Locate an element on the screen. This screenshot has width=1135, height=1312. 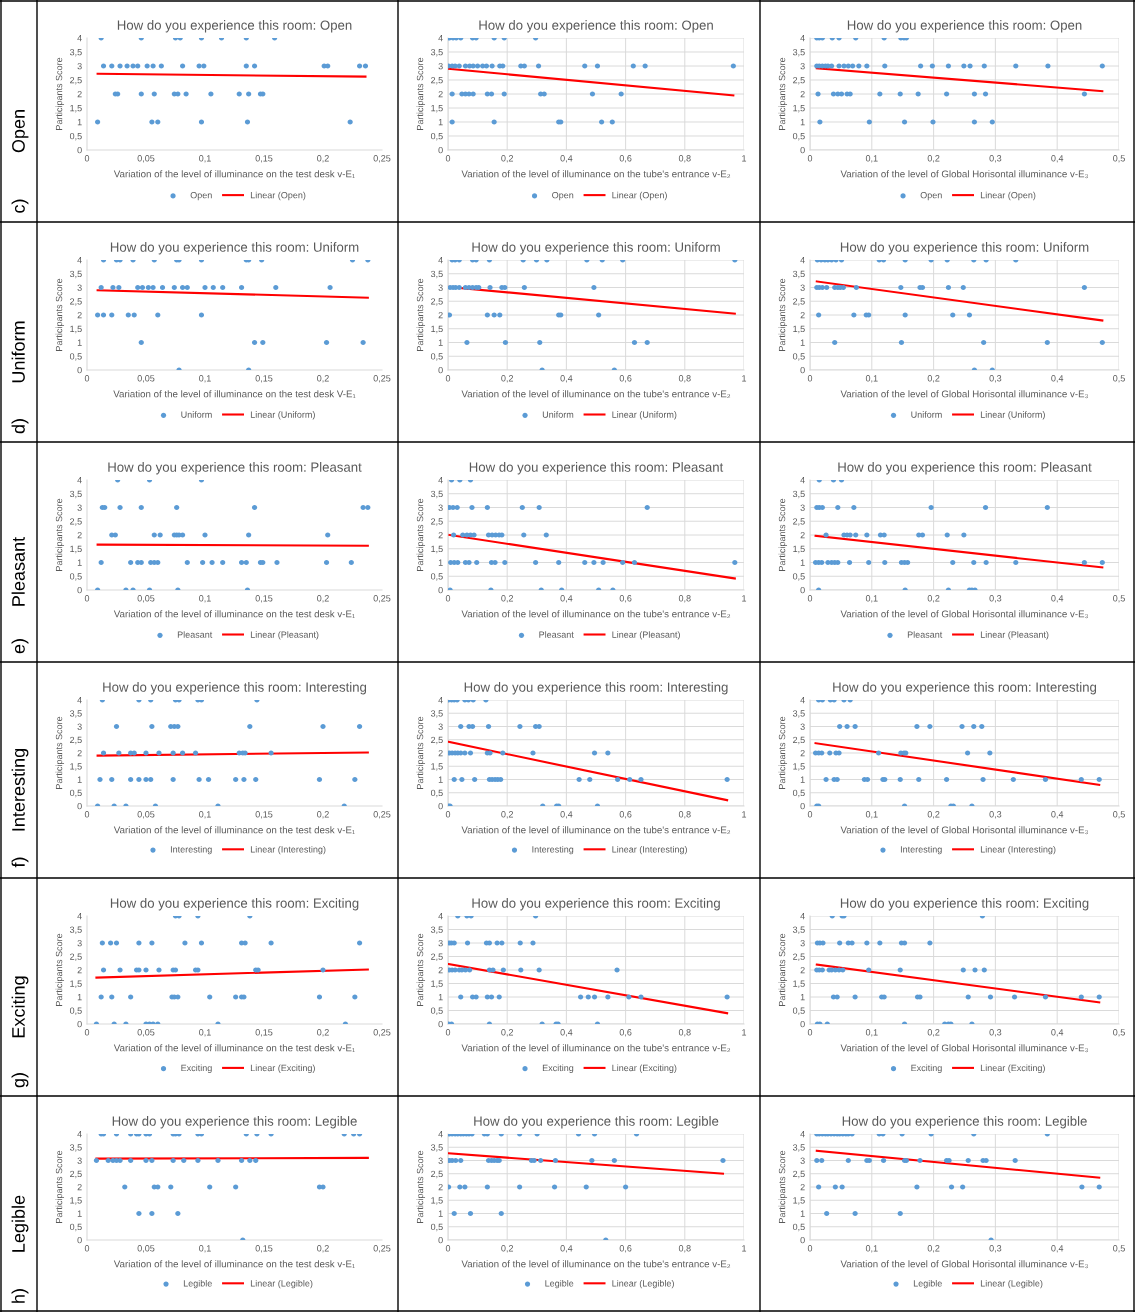
text: e) is located at coordinates (20, 646).